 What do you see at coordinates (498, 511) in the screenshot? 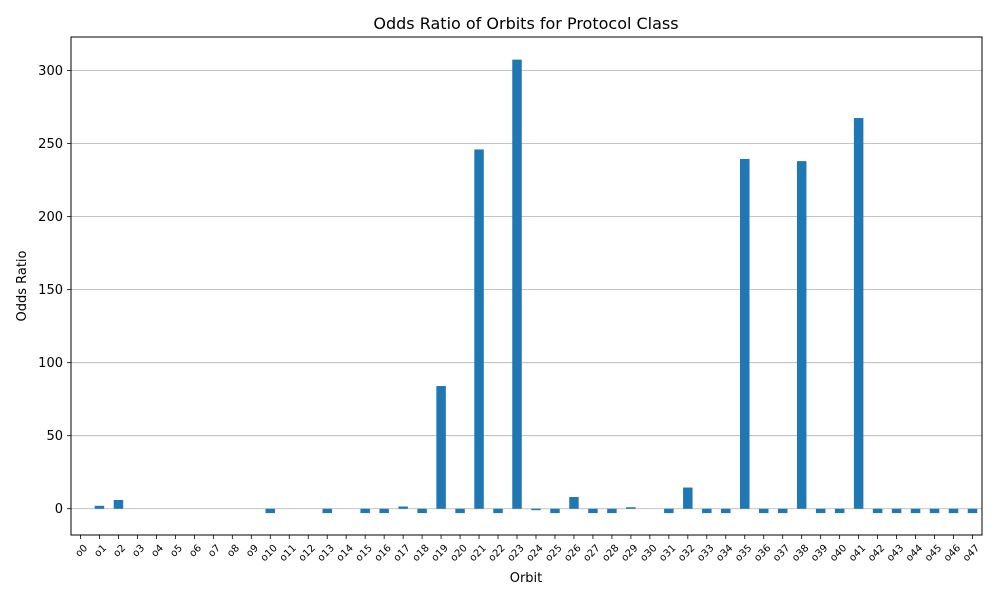
I see `bar-o22` at bounding box center [498, 511].